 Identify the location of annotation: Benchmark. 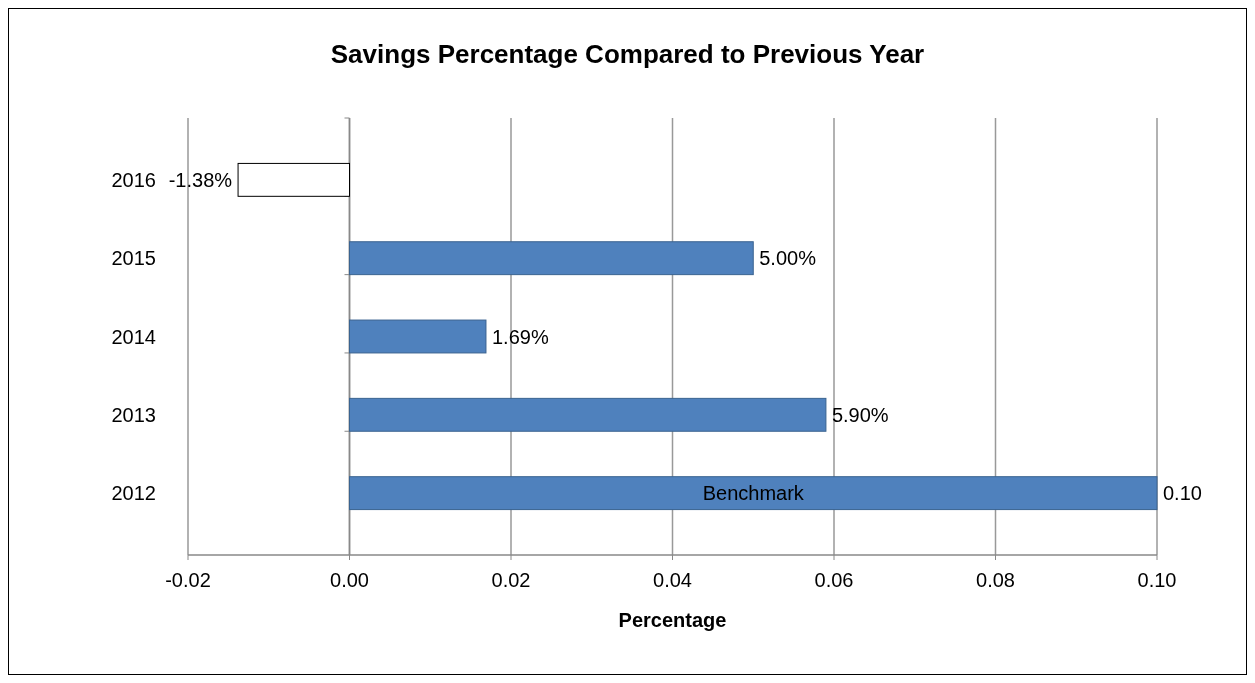
(753, 493).